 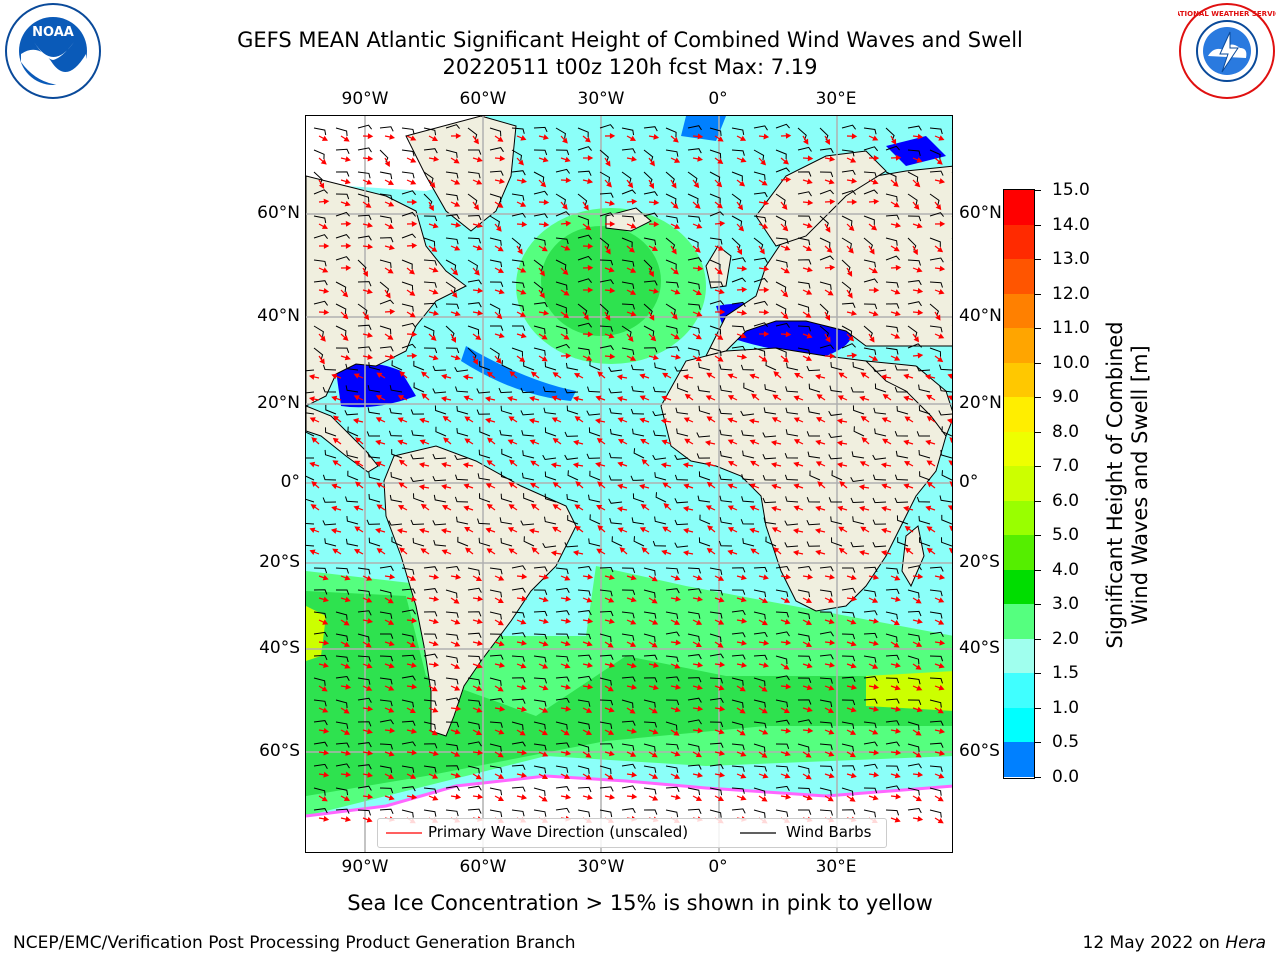 What do you see at coordinates (1019, 553) in the screenshot?
I see `colorbar-segment` at bounding box center [1019, 553].